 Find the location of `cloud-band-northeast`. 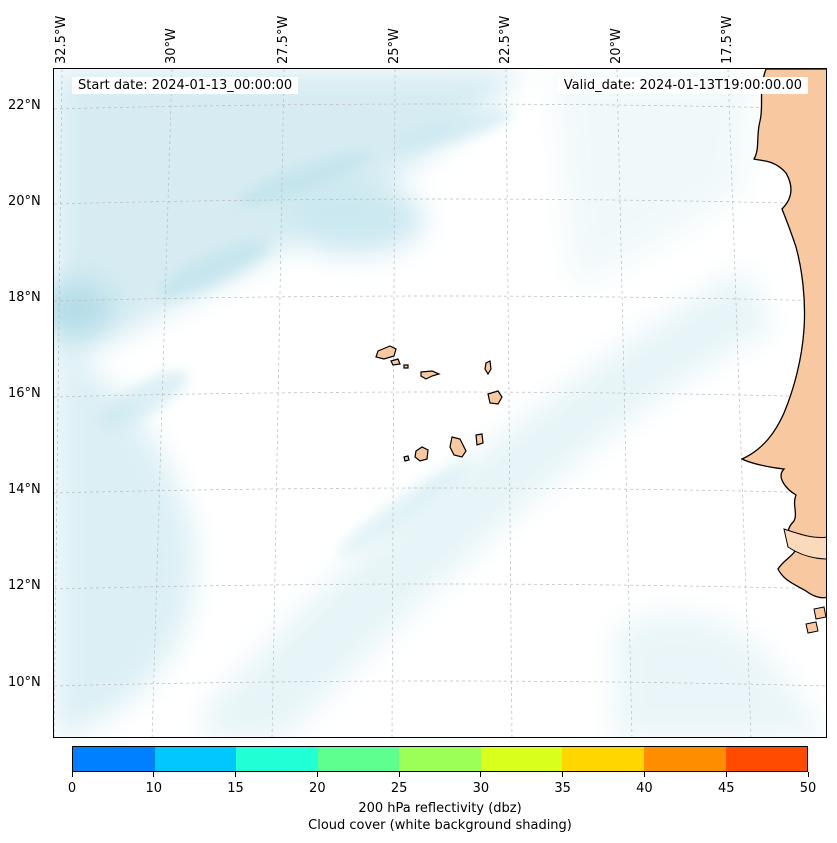

cloud-band-northeast is located at coordinates (654, 179).